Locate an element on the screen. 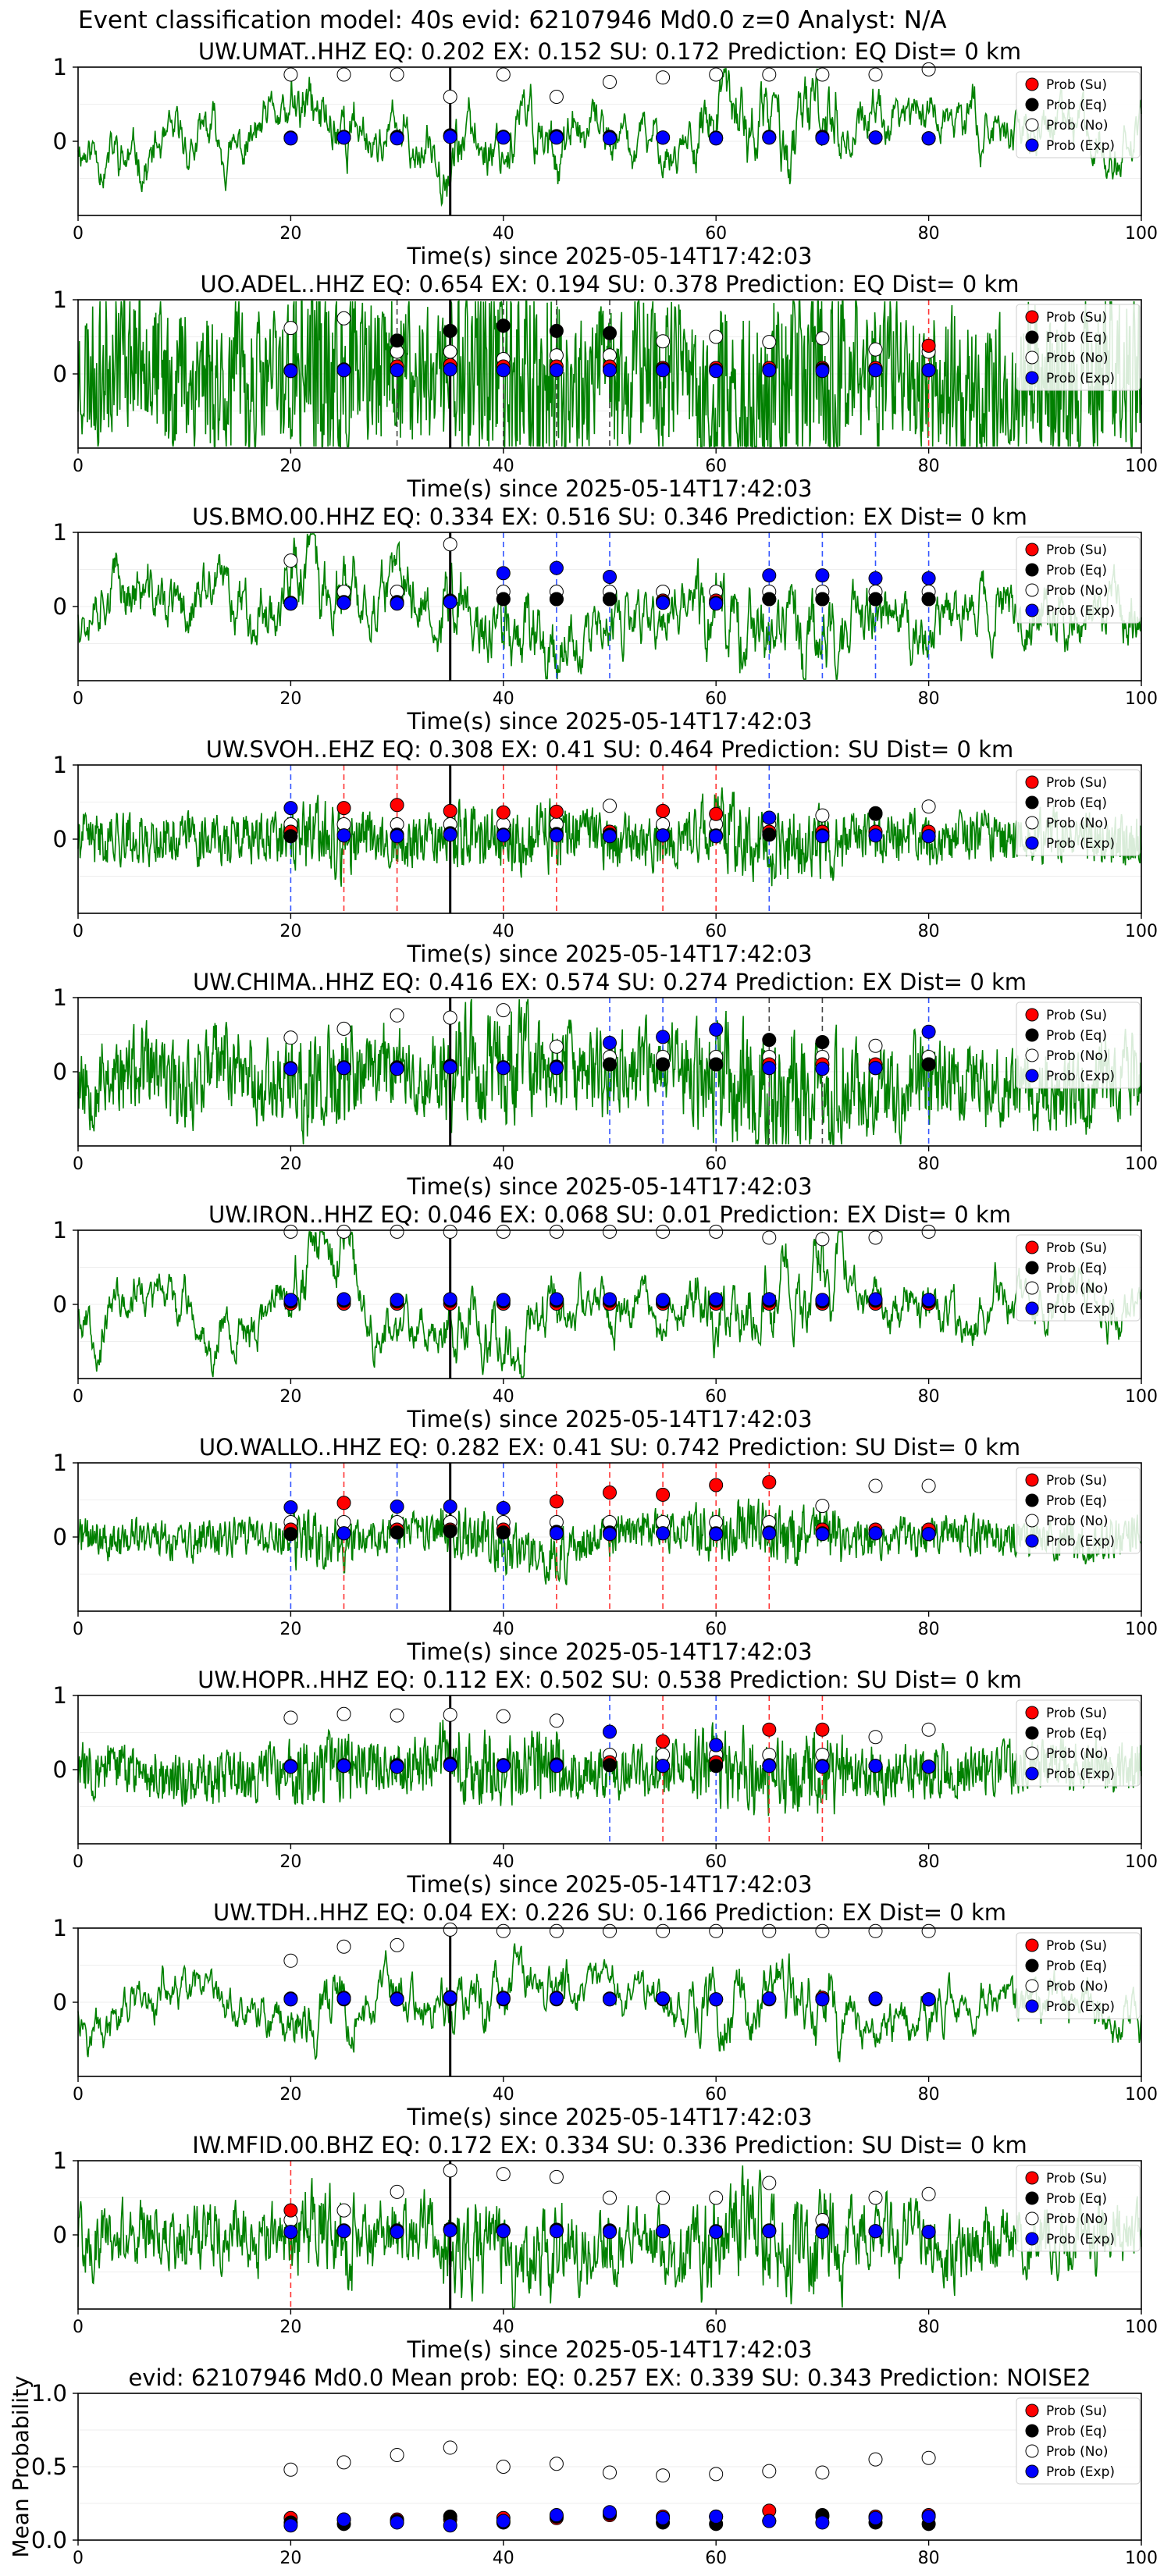  y-tick-label: 0.0 is located at coordinates (49, 2540).